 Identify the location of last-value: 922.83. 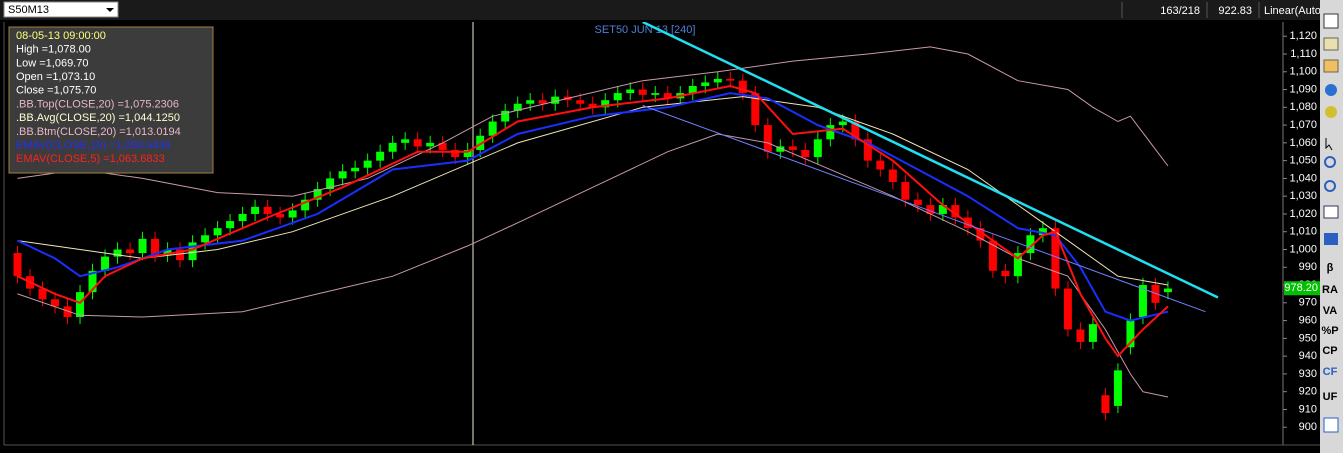
(1235, 11).